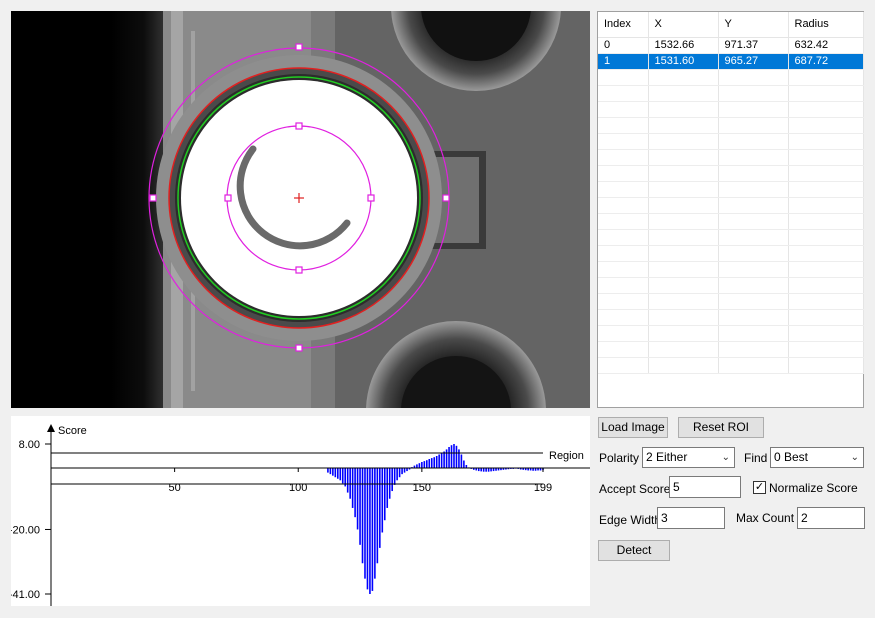 The width and height of the screenshot is (875, 618). I want to click on cell-index: 0, so click(623, 45).